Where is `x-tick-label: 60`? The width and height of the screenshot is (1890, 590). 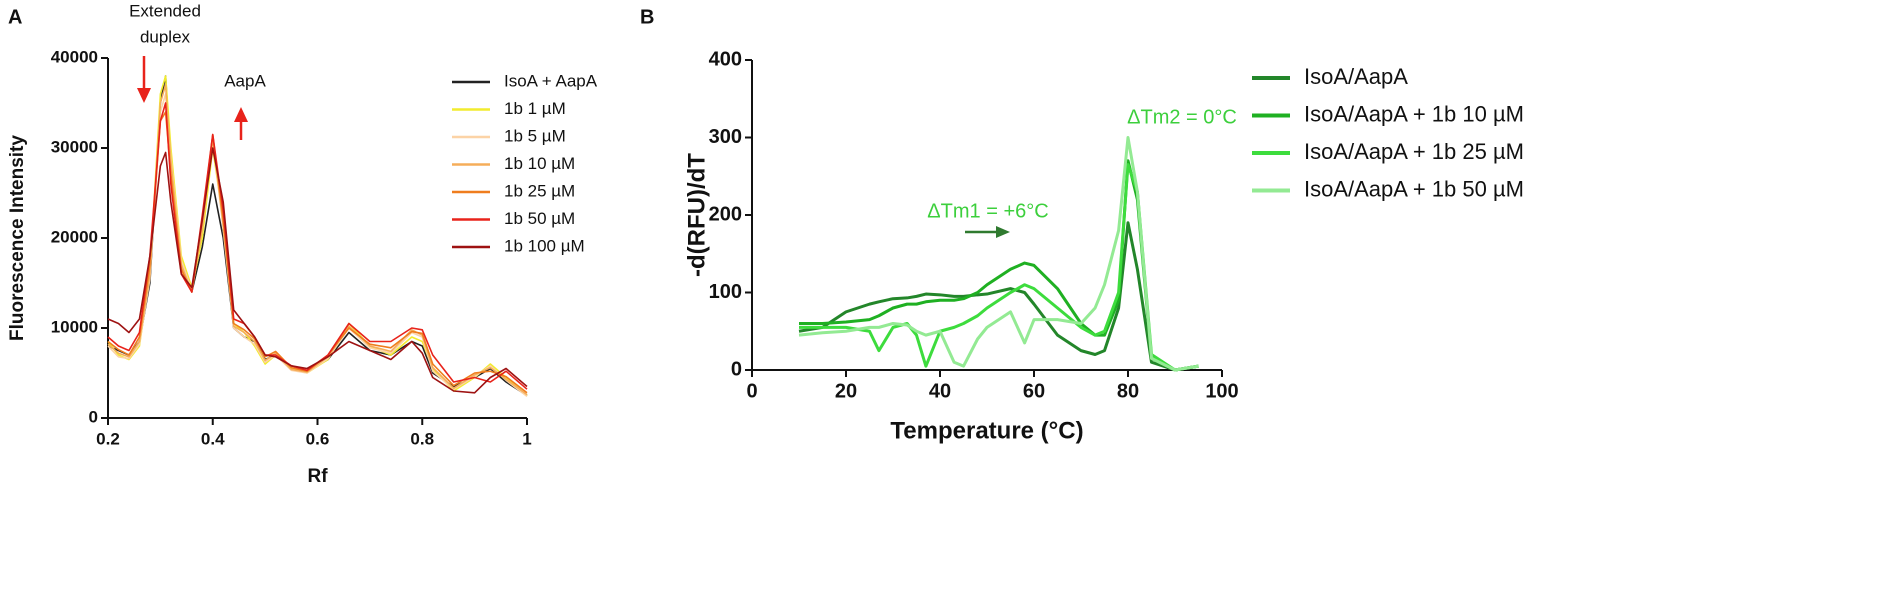
x-tick-label: 60 is located at coordinates (1034, 391).